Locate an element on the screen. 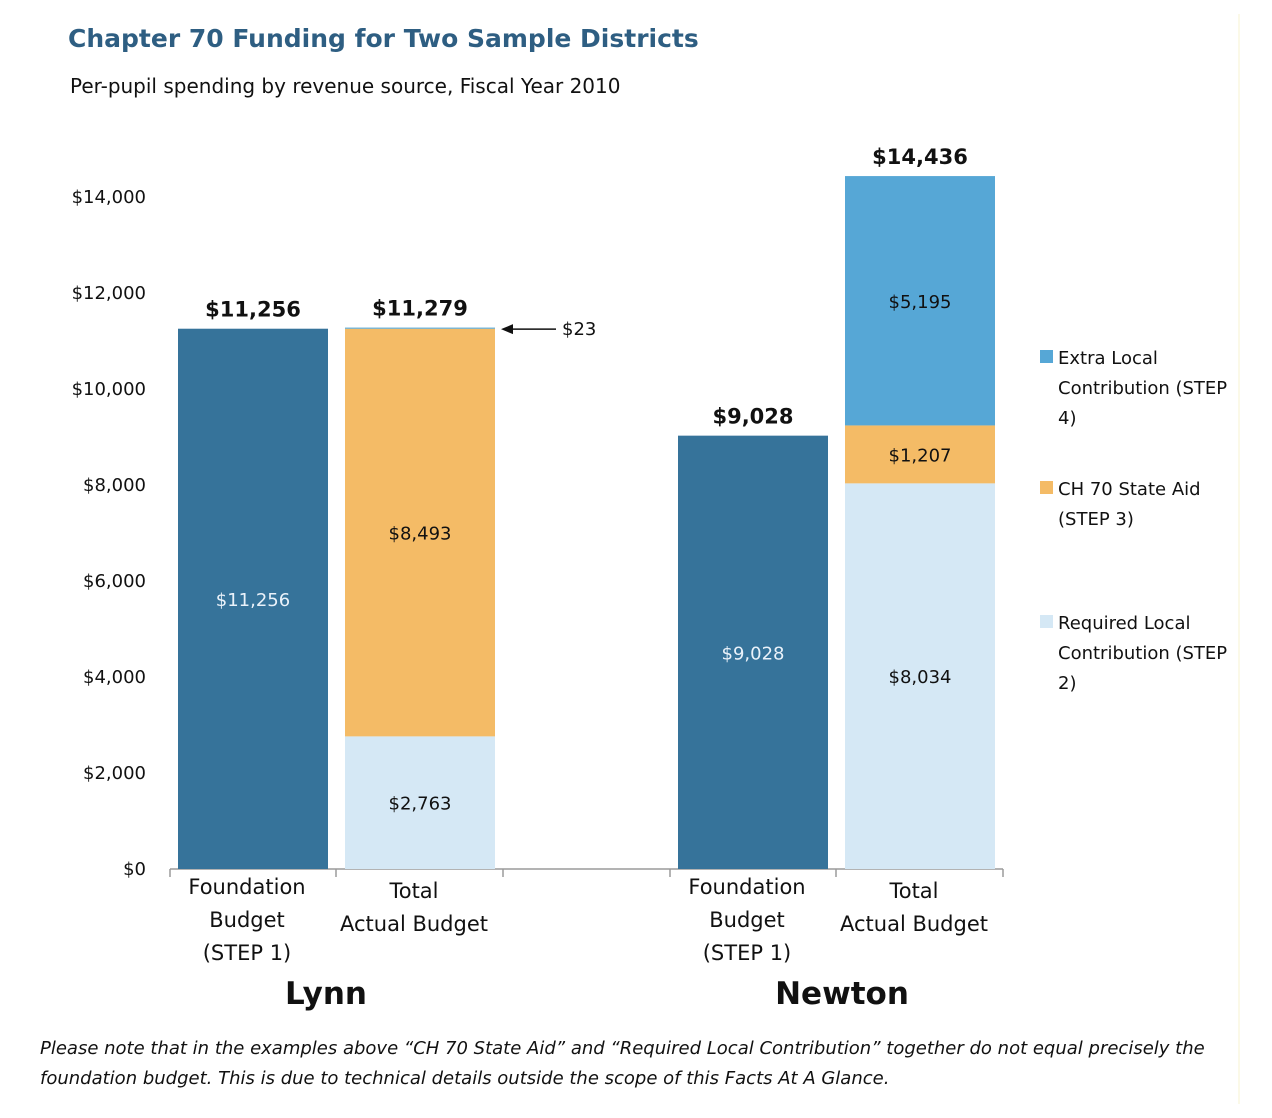 Image resolution: width=1272 pixels, height=1118 pixels. legend-label-extra-local: Extra Local Contribution (STEP 4) is located at coordinates (1143, 388).